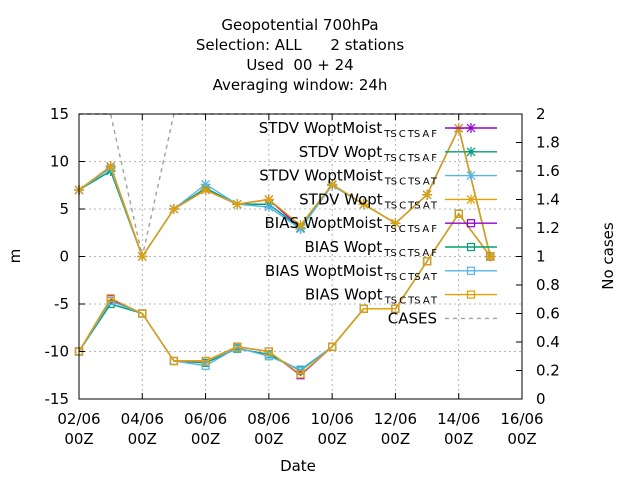 This screenshot has width=640, height=480. Describe the element at coordinates (351, 272) in the screenshot. I see `legend-label: BIAS WoptMoist TS C TS A T` at that location.